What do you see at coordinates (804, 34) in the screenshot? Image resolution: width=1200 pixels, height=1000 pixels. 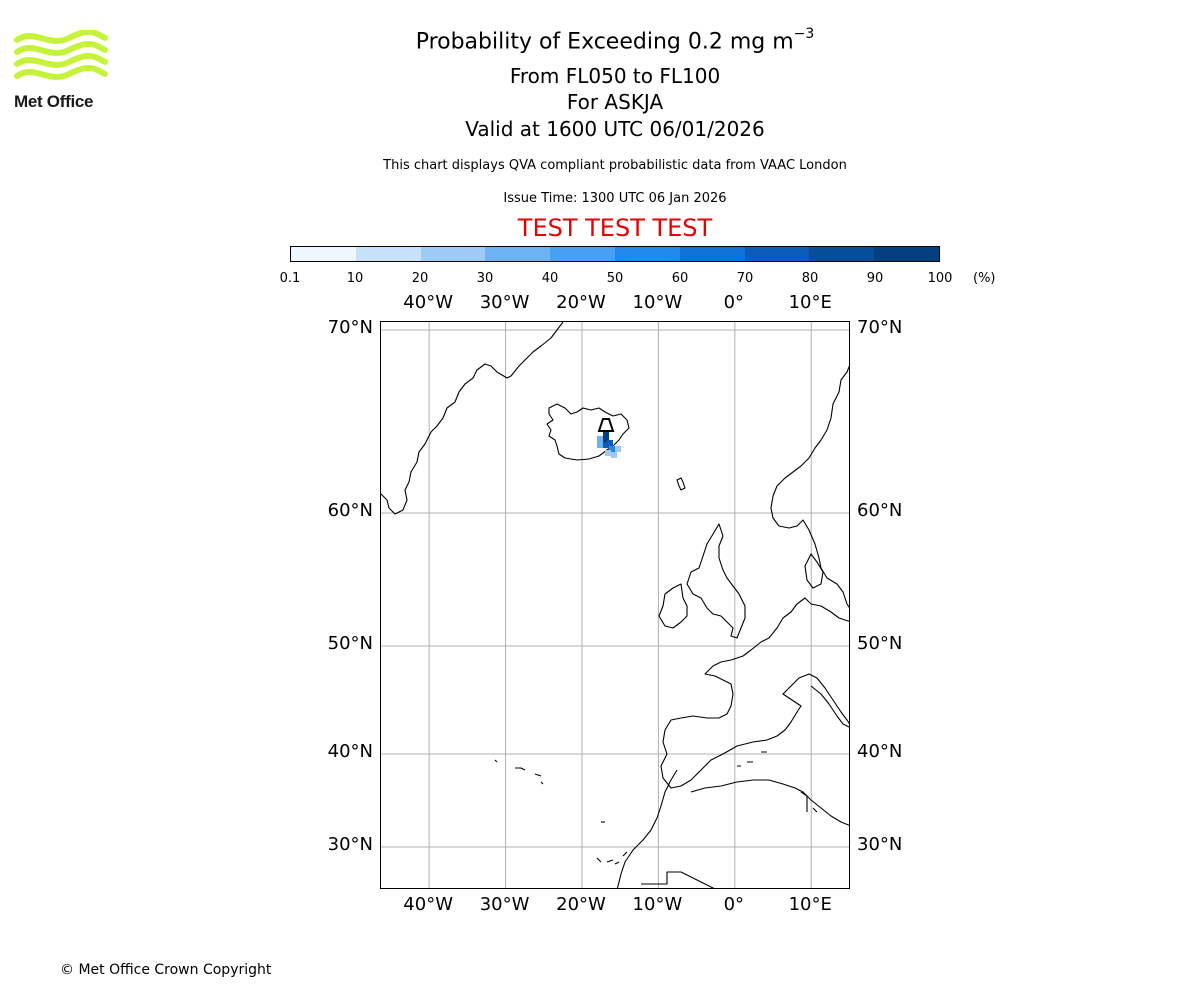 I see `title-unit-exponent: −3` at bounding box center [804, 34].